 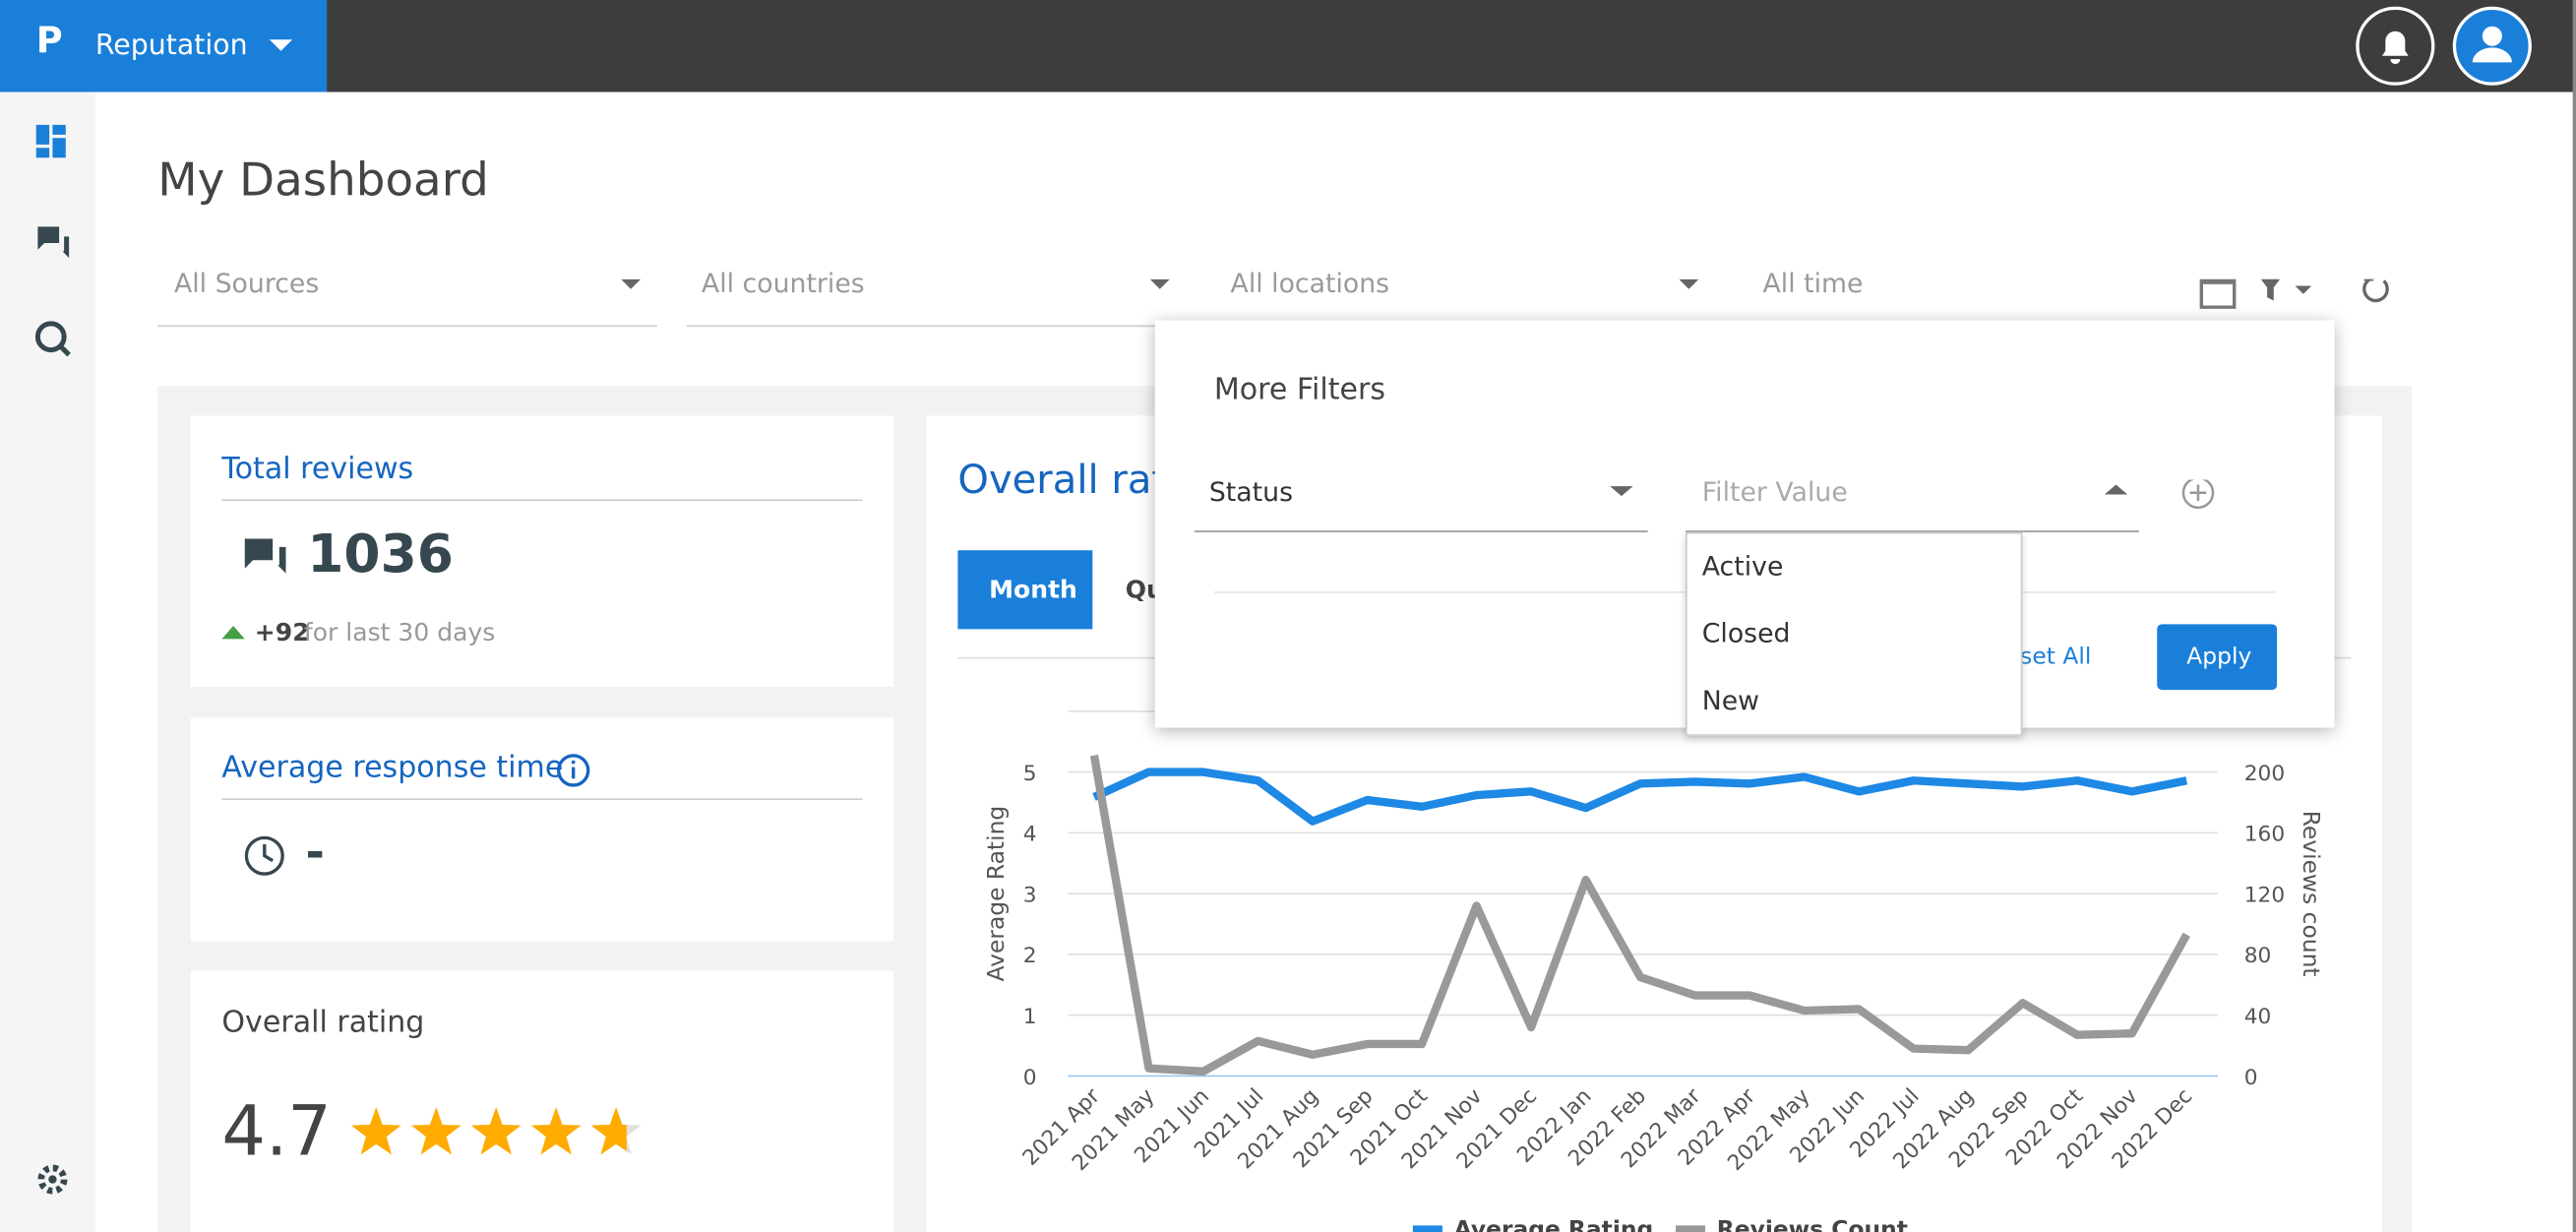 I want to click on y2-axis-label: Reviews count, so click(x=2311, y=894).